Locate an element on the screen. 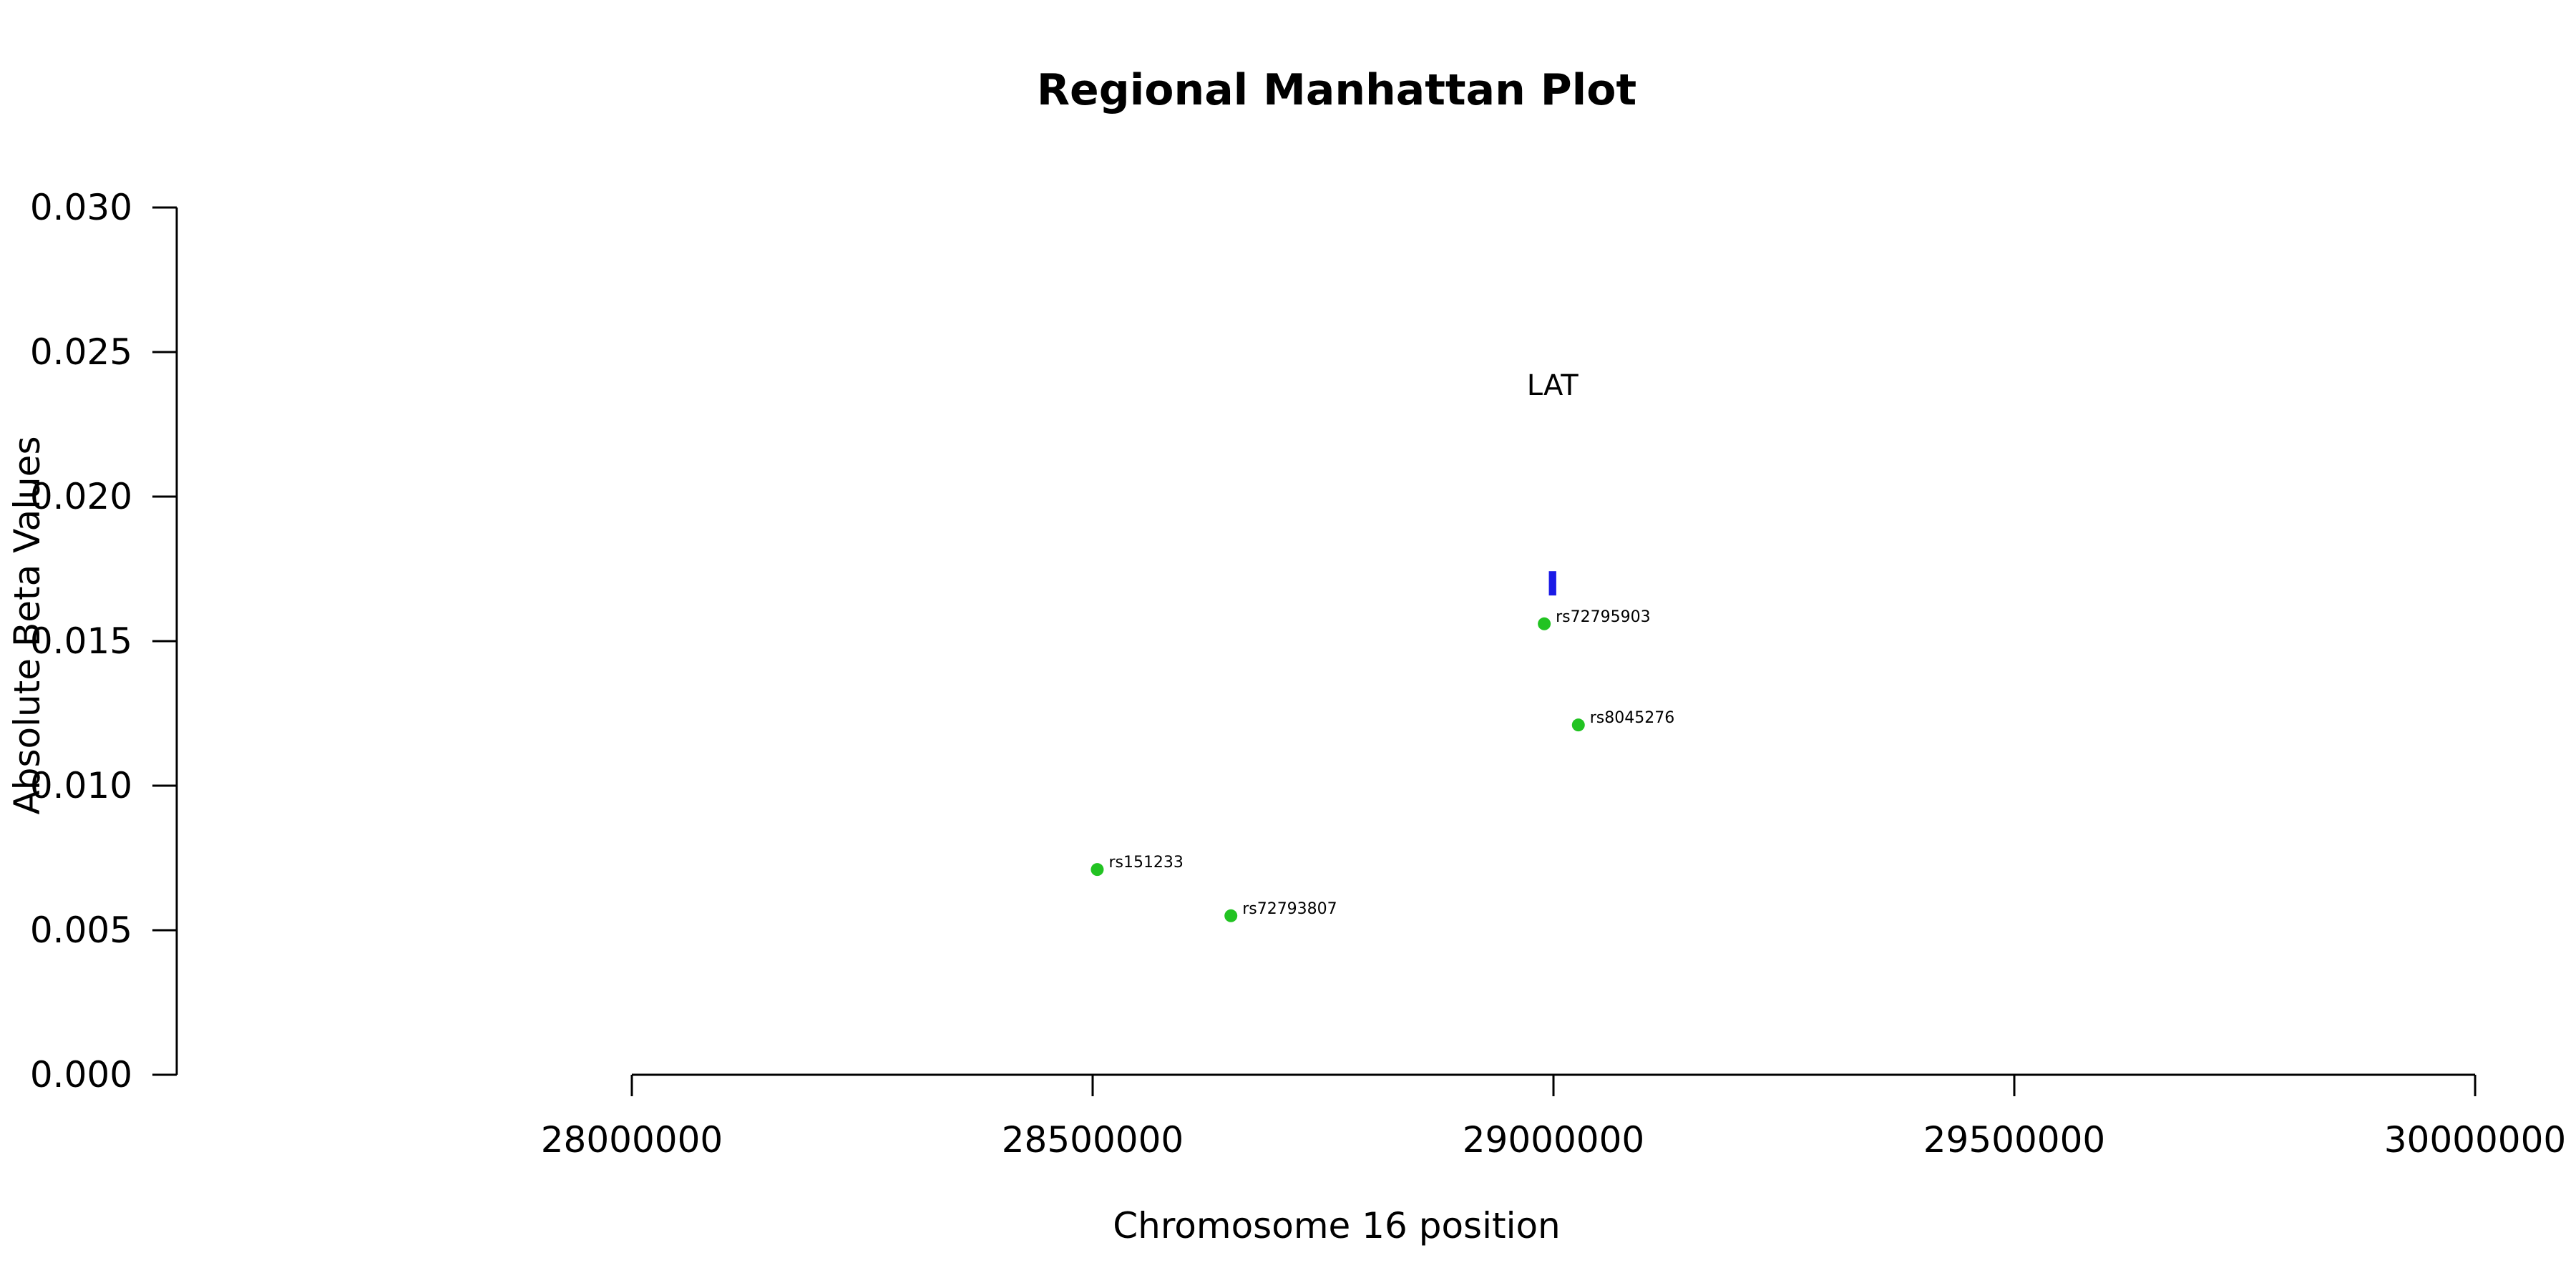 The width and height of the screenshot is (2576, 1288). x-tick-label: 28000000 is located at coordinates (632, 1140).